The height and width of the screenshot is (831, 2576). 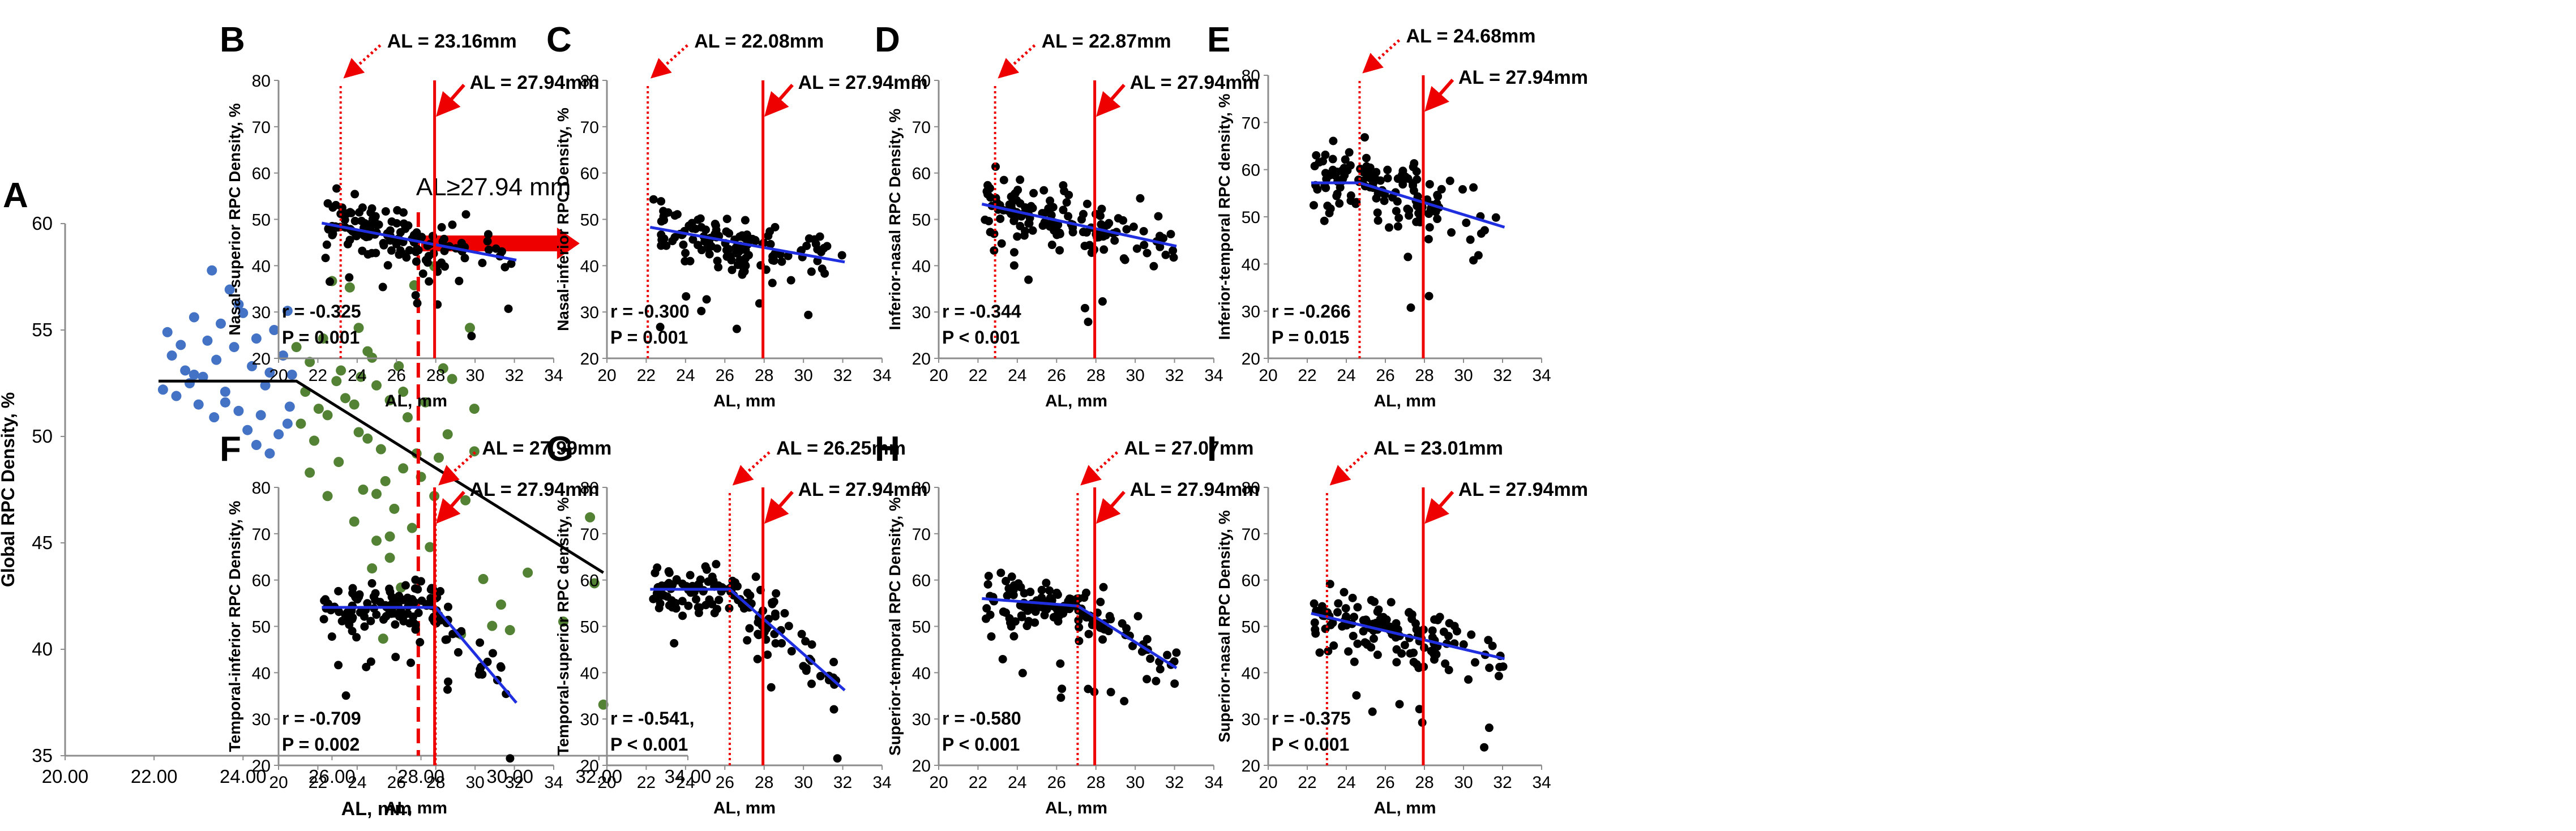 I want to click on y-tick-label: 70, so click(x=921, y=534).